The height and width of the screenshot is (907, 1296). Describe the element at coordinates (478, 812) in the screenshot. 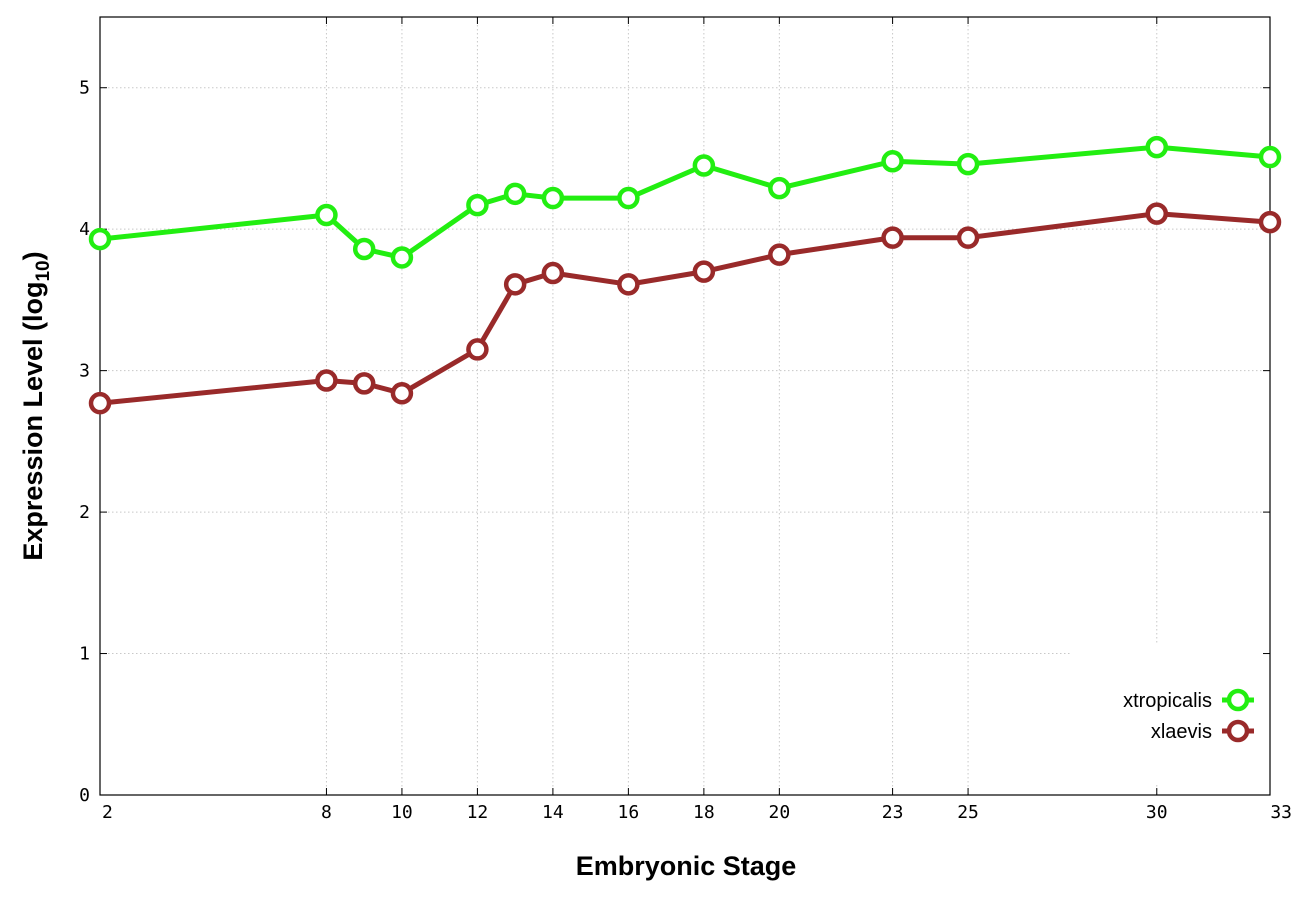

I see `x-tick-label: 12` at that location.